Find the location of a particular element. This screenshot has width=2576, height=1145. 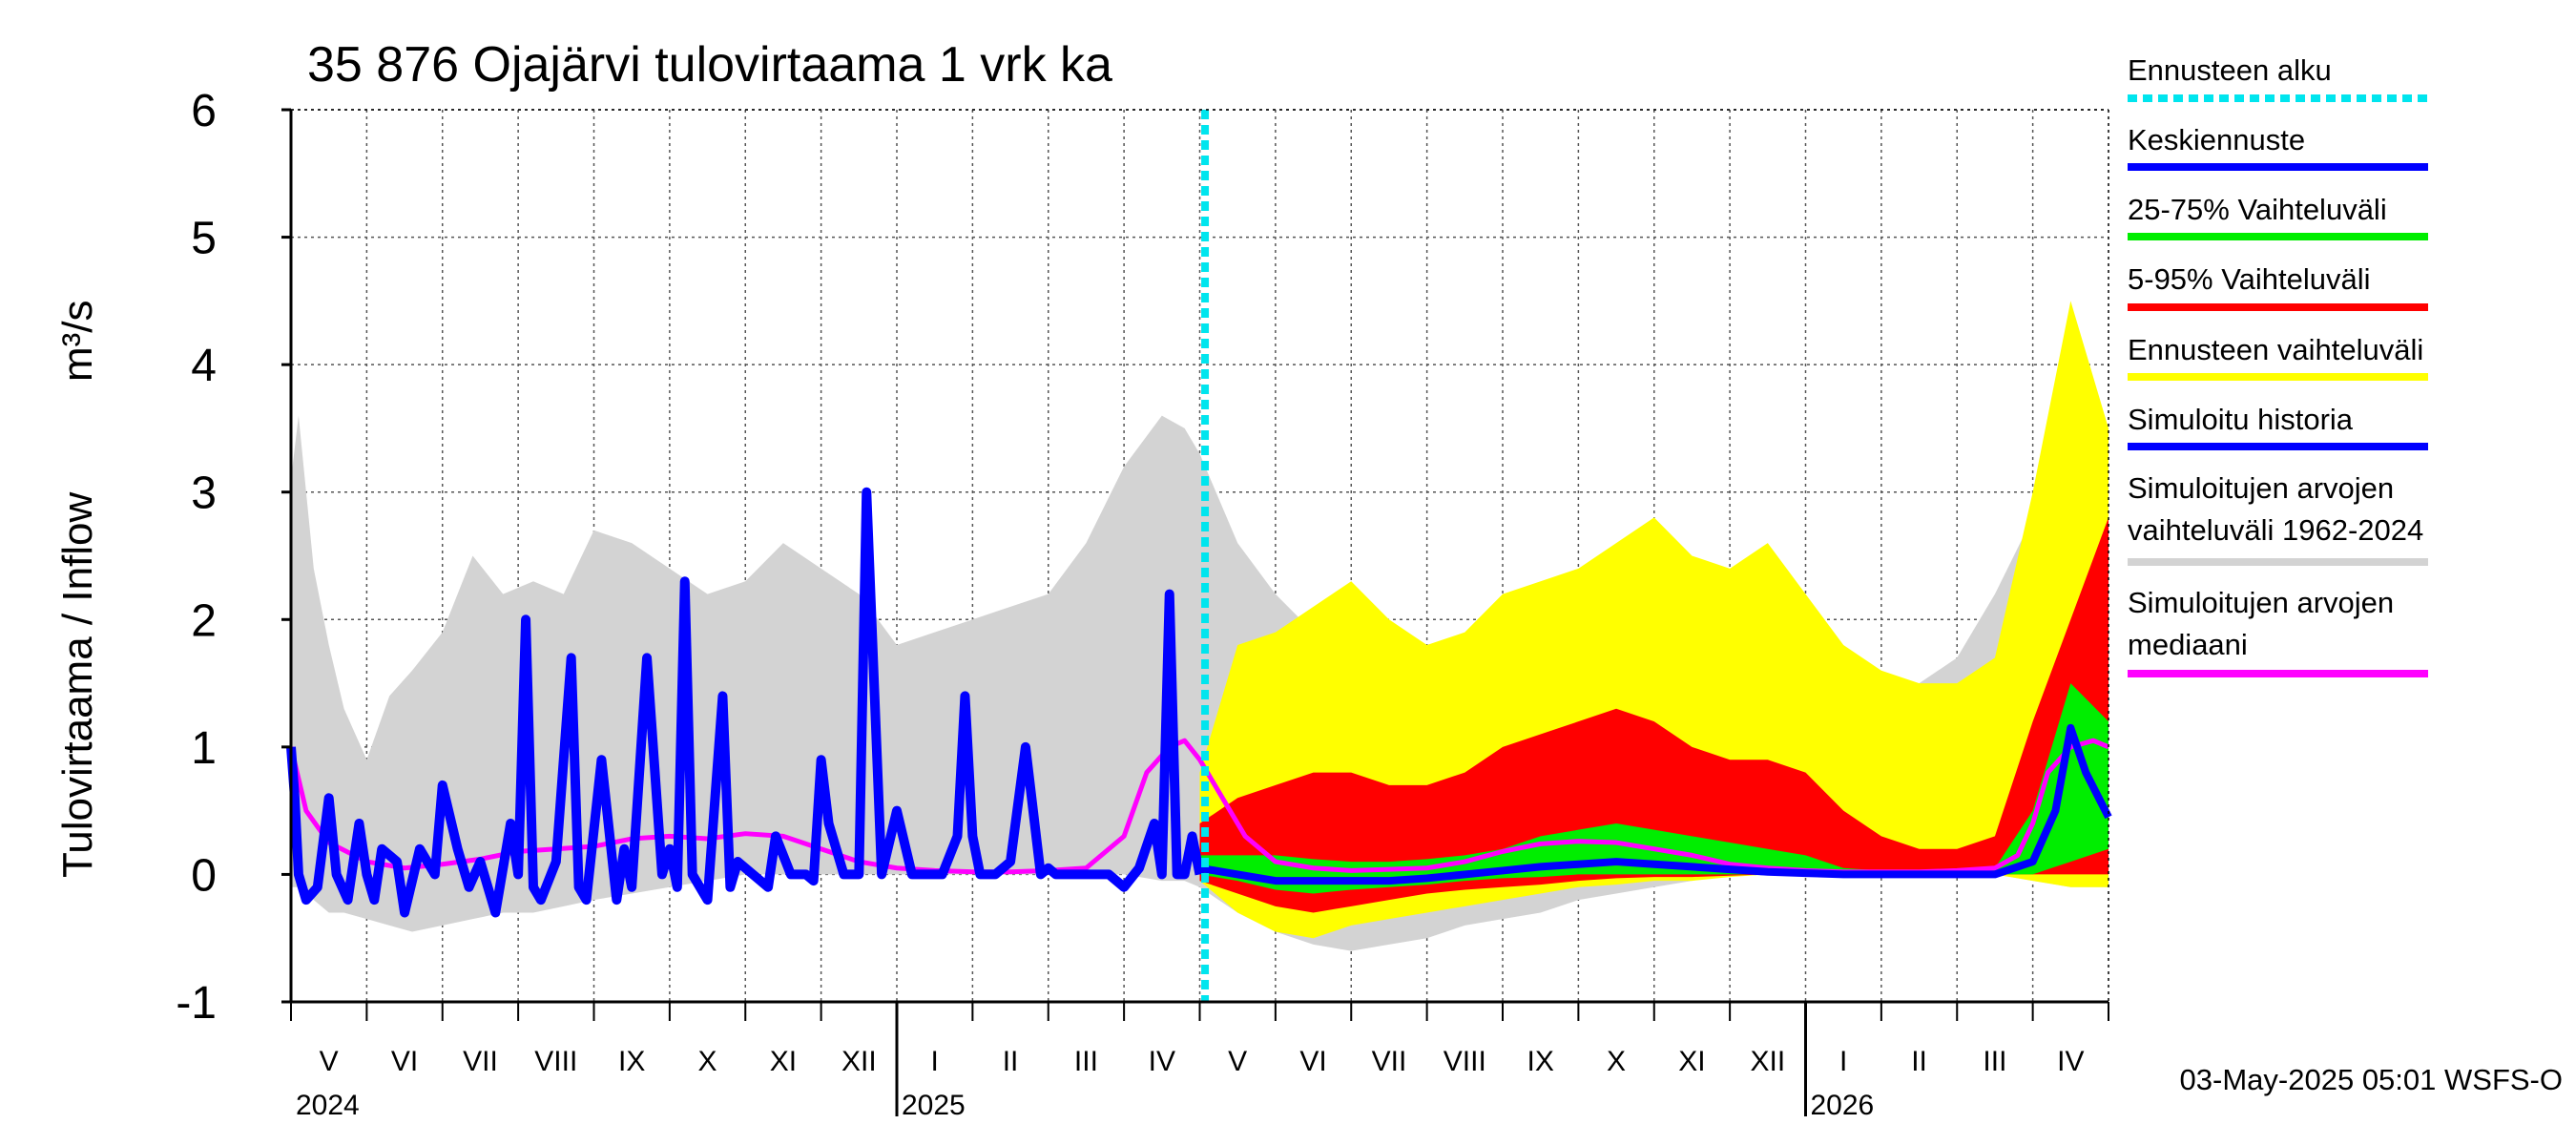

legend-label: 25-75% Vaihteluväli is located at coordinates (2257, 210).